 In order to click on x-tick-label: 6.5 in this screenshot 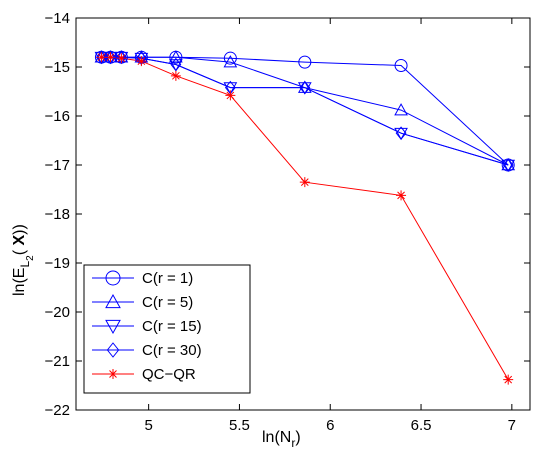, I will do `click(421, 425)`.